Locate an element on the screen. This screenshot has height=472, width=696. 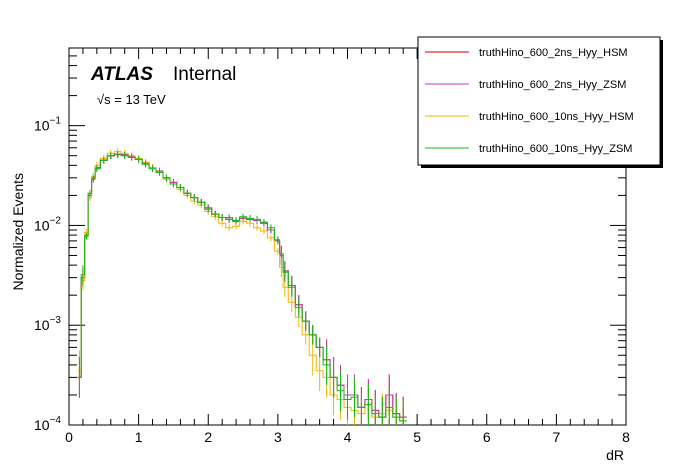
legend-entry-label: truthHino_600_2ns_Hyy_HSM is located at coordinates (553, 53).